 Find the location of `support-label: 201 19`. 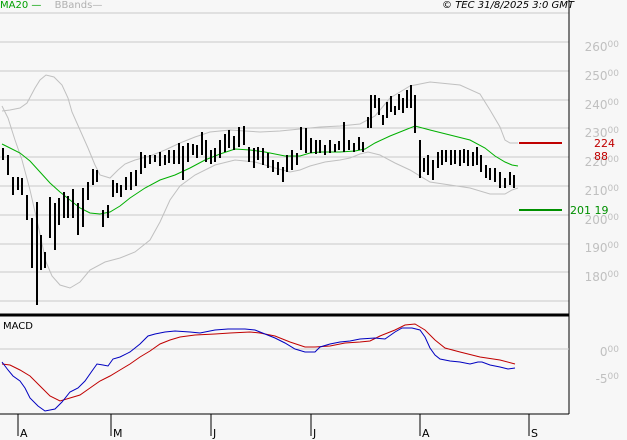

support-label: 201 19 is located at coordinates (589, 210).